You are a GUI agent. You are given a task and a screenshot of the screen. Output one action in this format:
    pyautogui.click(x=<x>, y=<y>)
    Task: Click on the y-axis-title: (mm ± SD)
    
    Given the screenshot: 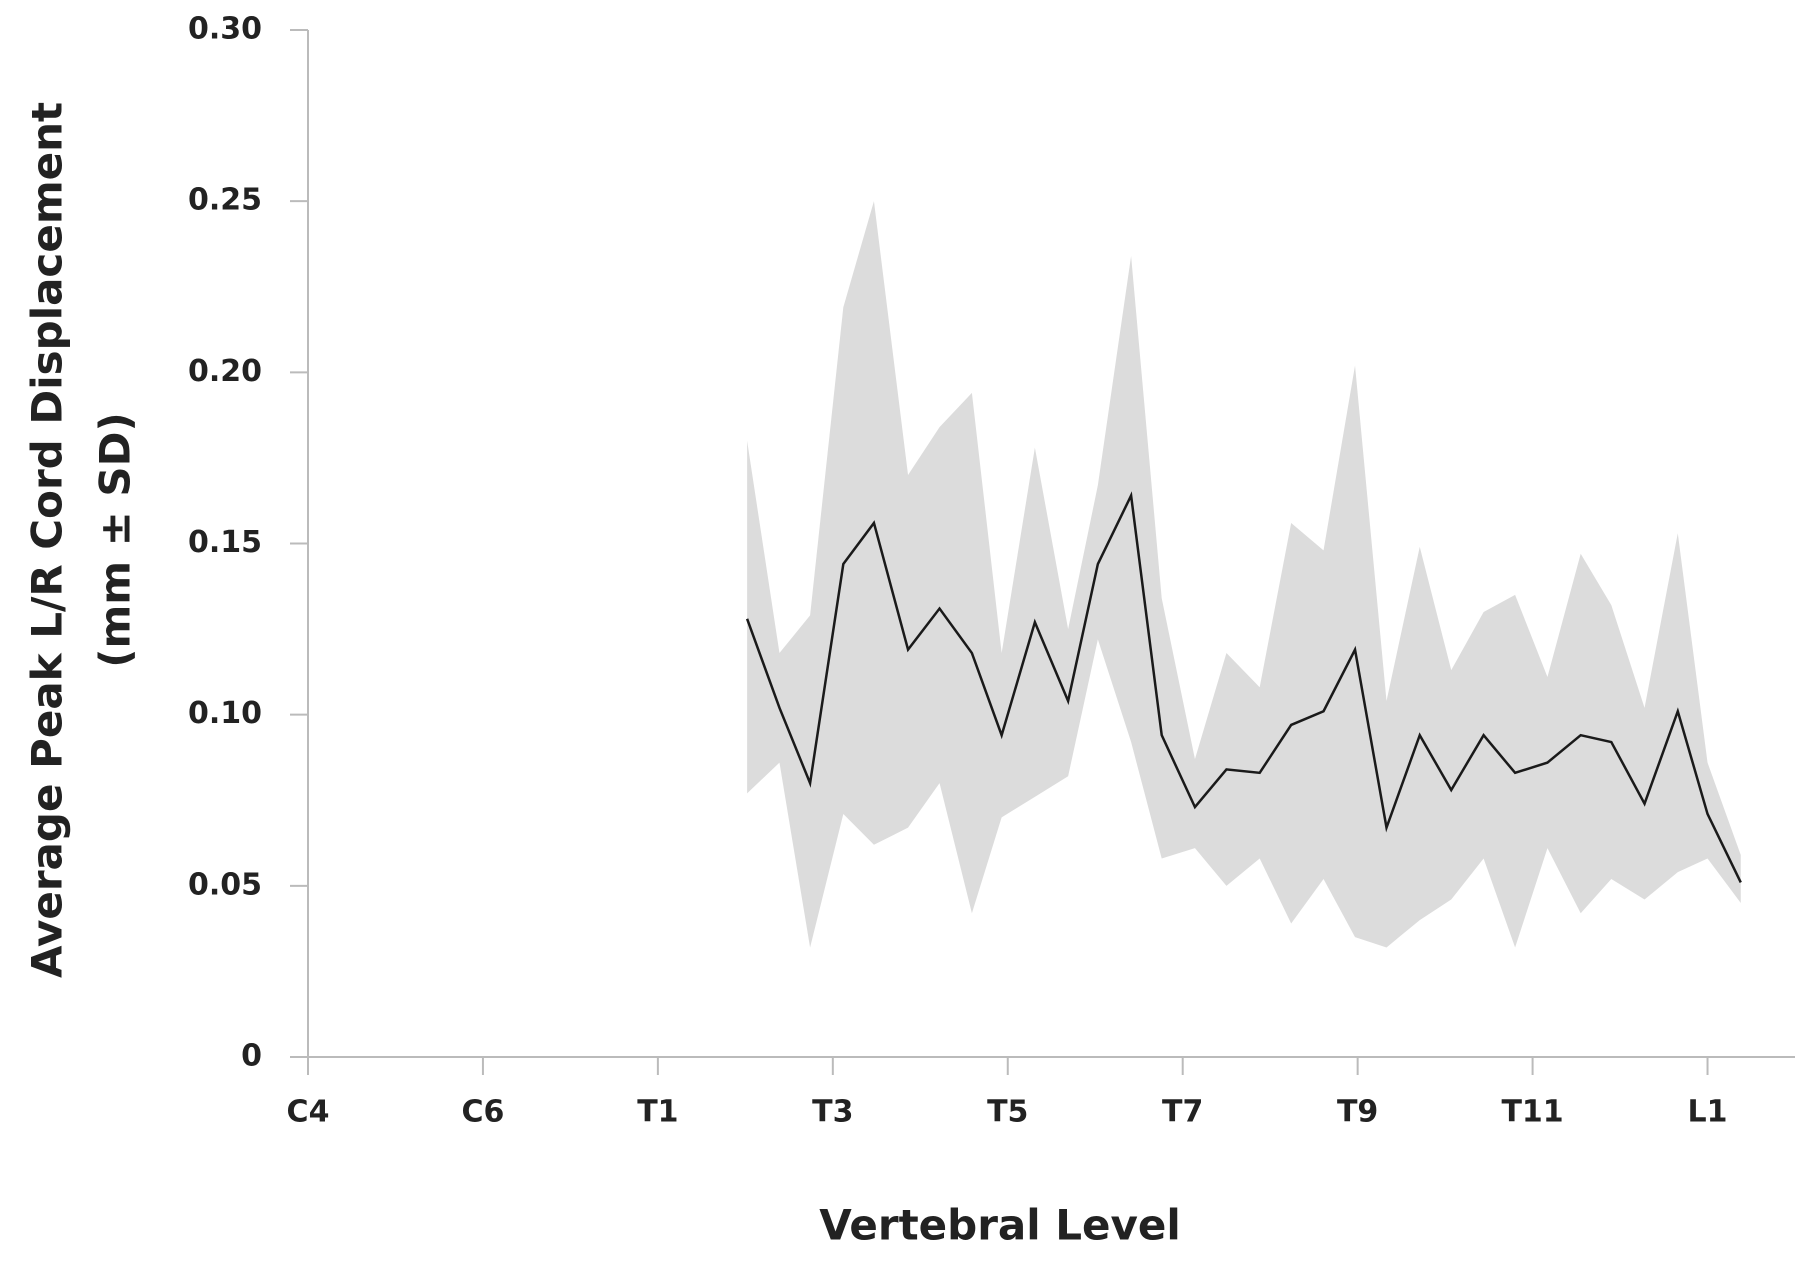 What is the action you would take?
    pyautogui.click(x=115, y=539)
    